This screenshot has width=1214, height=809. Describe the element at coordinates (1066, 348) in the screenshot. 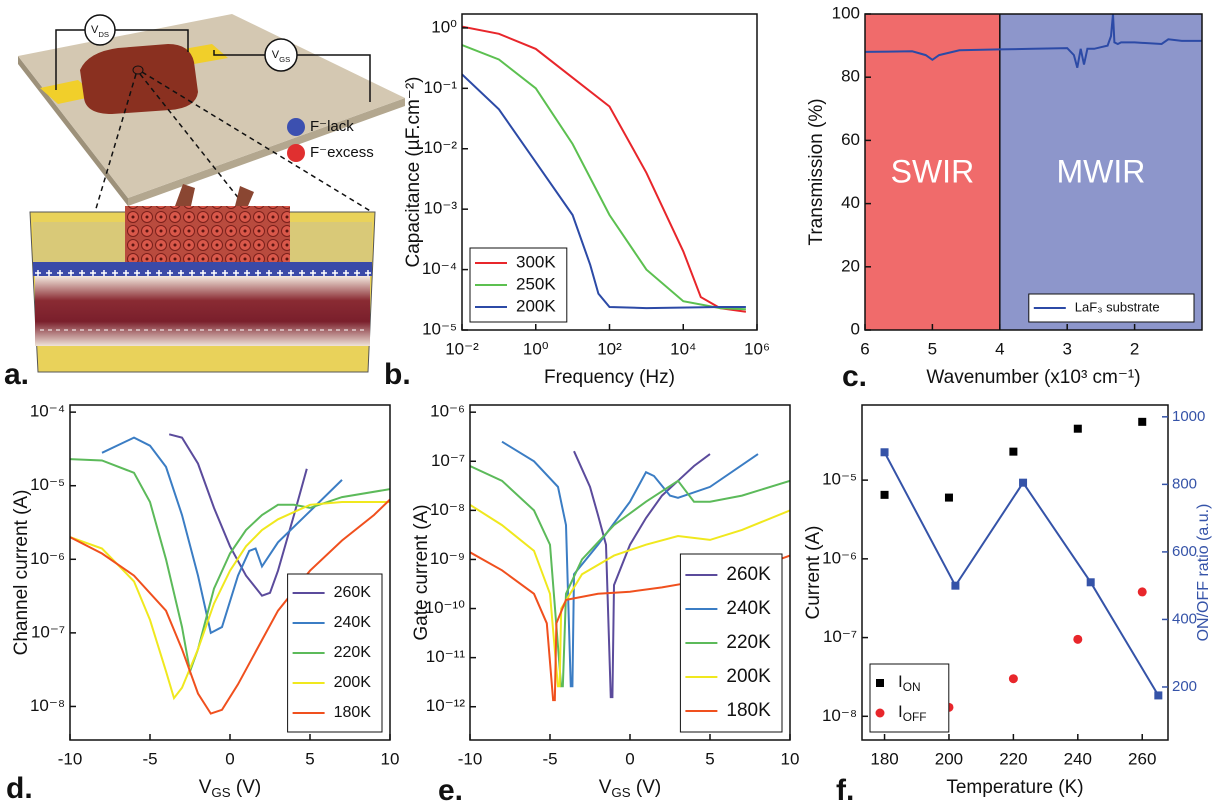

I see `x-tick-label: 3` at that location.